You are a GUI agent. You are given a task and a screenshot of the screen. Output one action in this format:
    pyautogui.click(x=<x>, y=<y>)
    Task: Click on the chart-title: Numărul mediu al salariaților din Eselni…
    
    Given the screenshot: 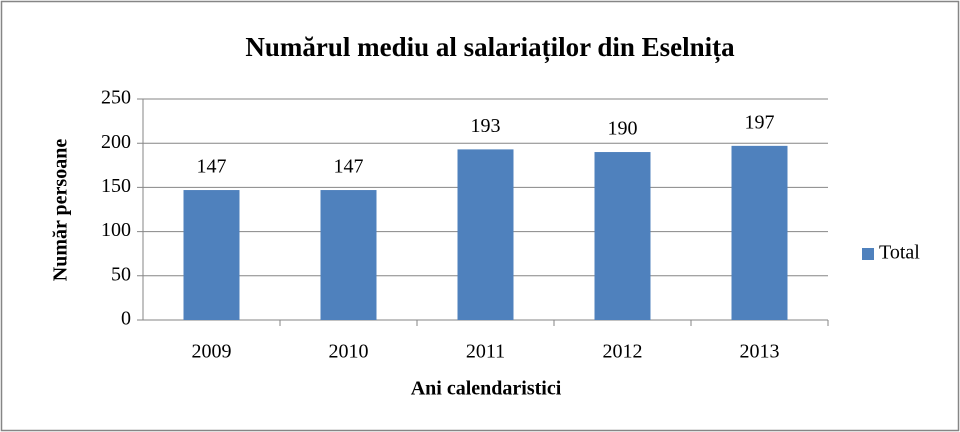 What is the action you would take?
    pyautogui.click(x=490, y=47)
    